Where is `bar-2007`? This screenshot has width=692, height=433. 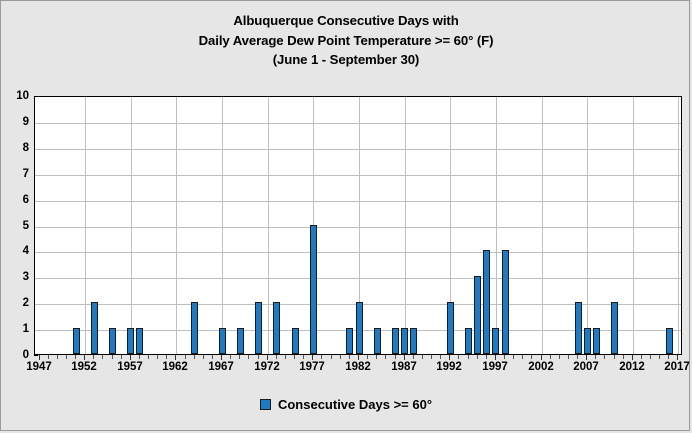 bar-2007 is located at coordinates (587, 341).